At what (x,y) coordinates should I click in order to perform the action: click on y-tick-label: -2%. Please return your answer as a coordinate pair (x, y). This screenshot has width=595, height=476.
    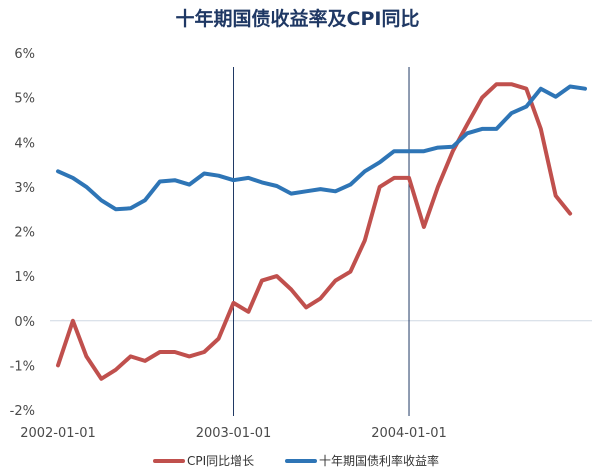
    Looking at the image, I should click on (22, 411).